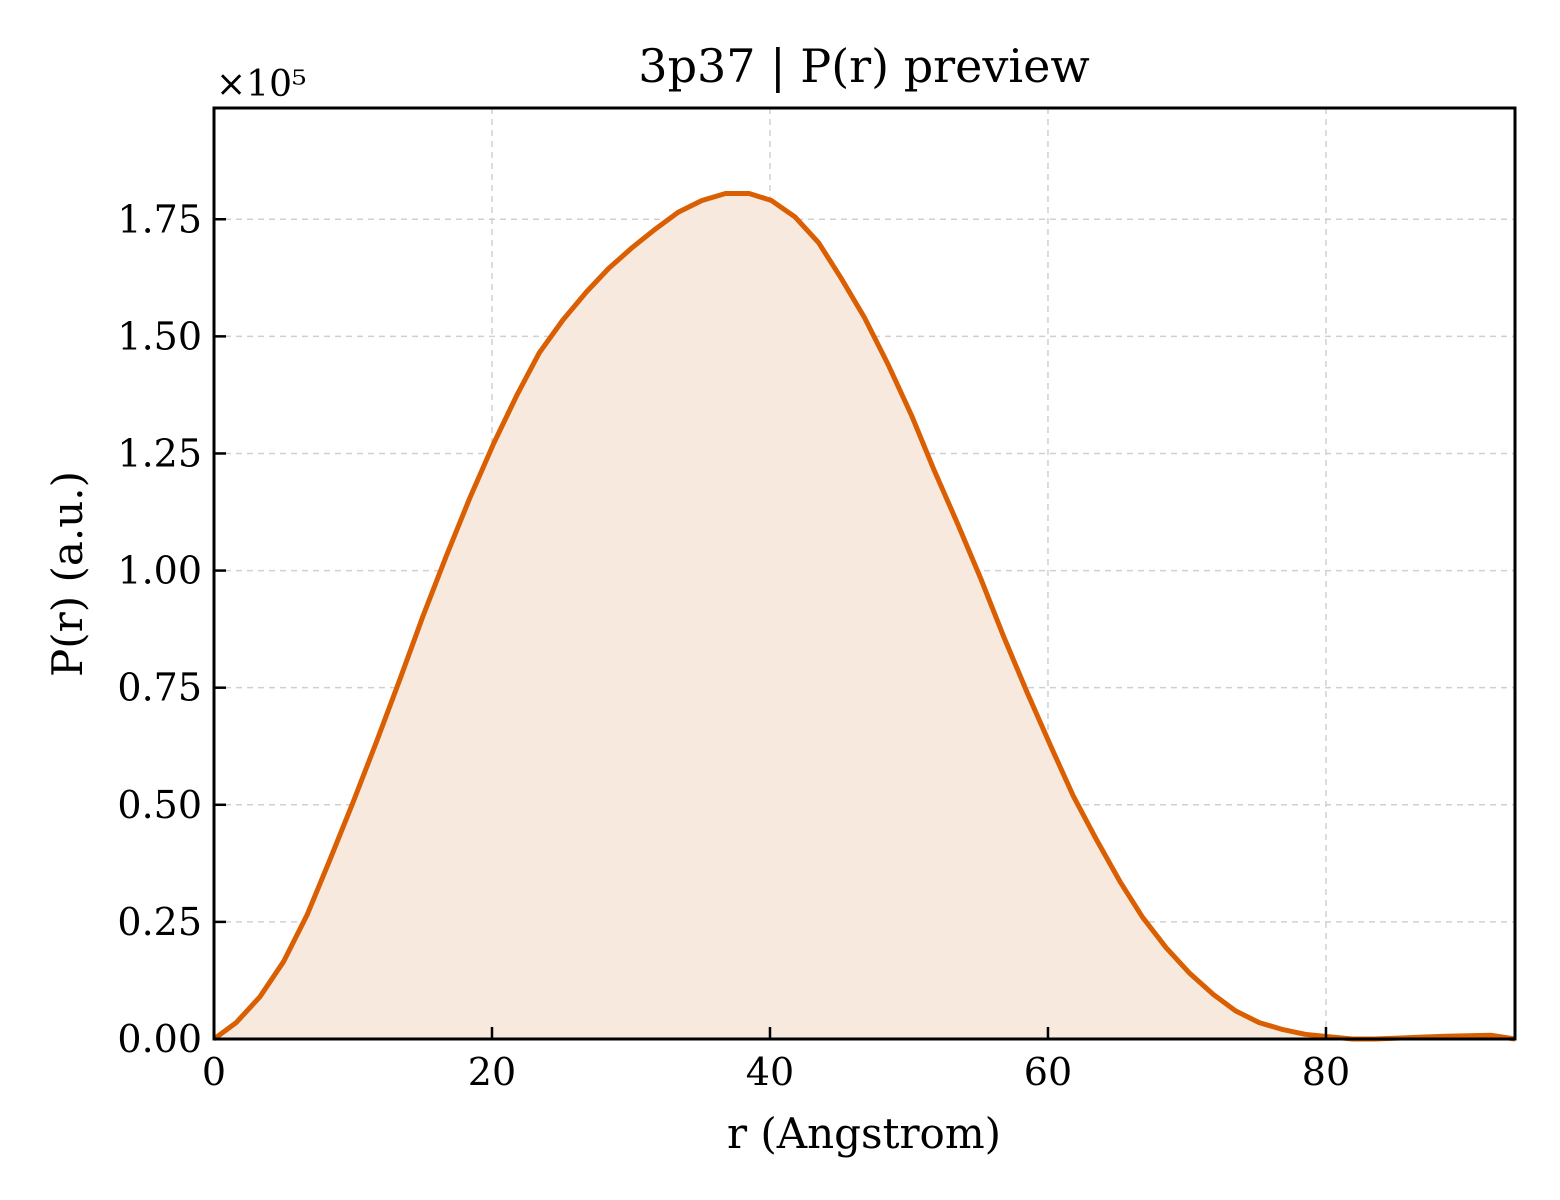 This screenshot has height=1200, width=1560. I want to click on y-tick-label: 0.00, so click(159, 1039).